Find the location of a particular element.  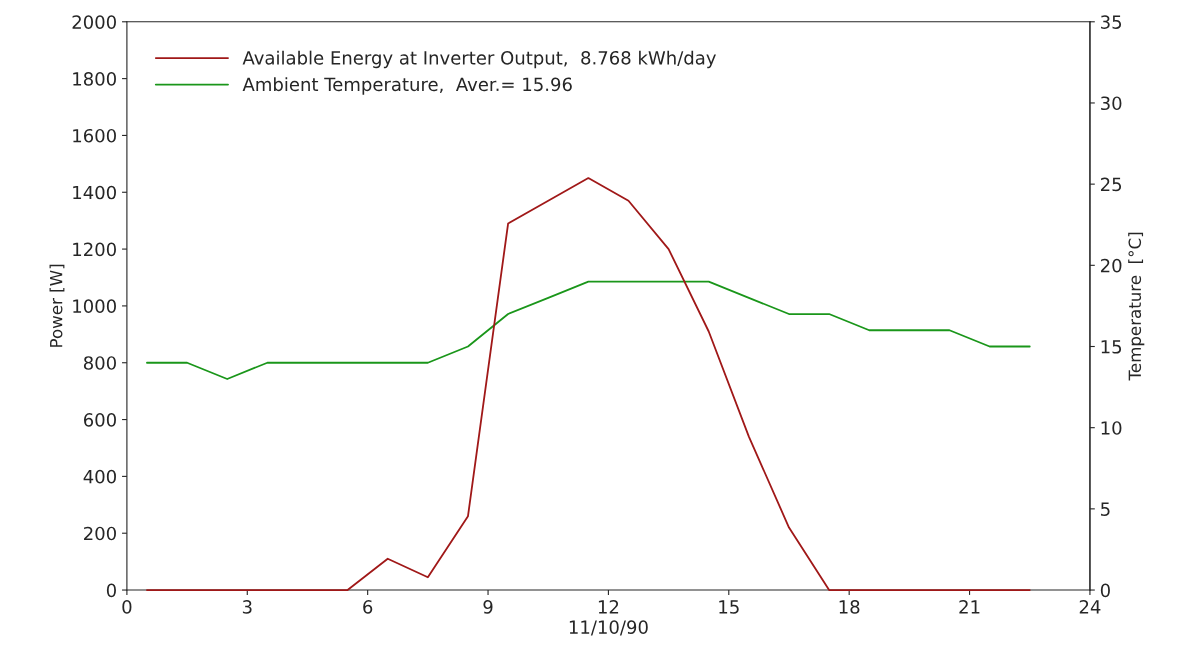

x-tick-label: 24 is located at coordinates (1090, 607).